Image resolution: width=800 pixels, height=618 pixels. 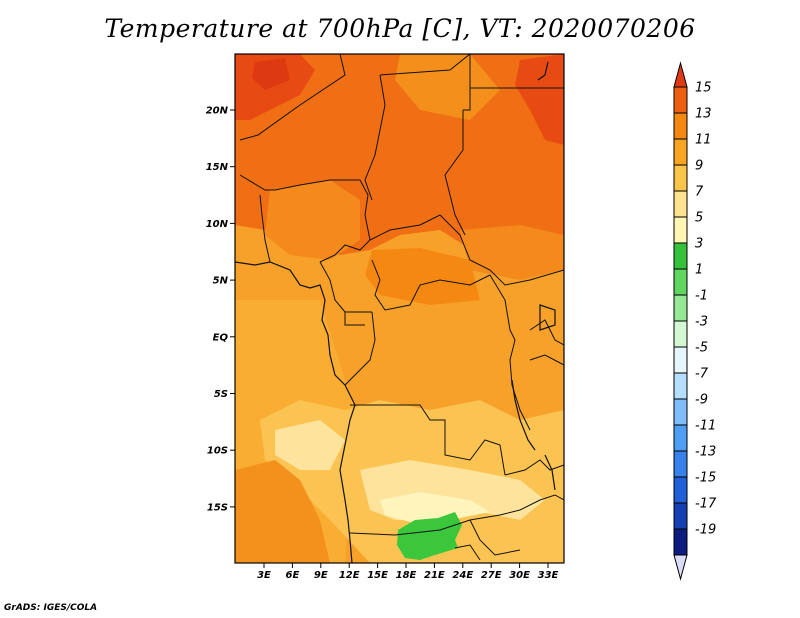 What do you see at coordinates (431, 285) in the screenshot?
I see `car-south-border` at bounding box center [431, 285].